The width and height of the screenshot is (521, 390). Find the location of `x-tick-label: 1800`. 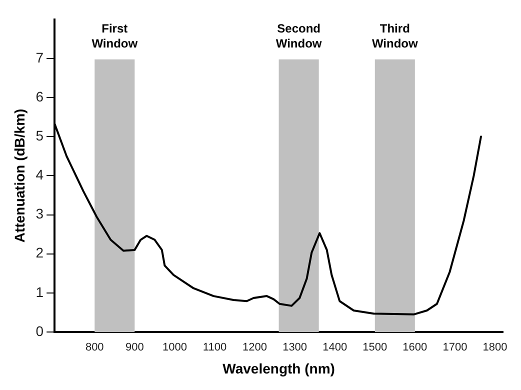

x-tick-label: 1800 is located at coordinates (495, 348).